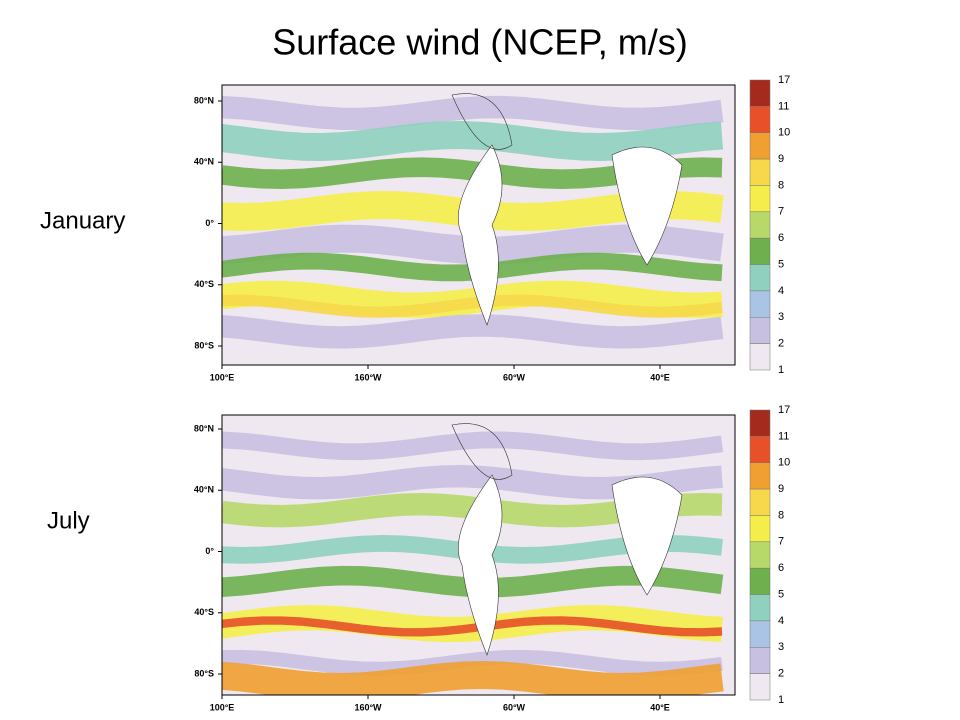  I want to click on title: Surface wind (NCEP, m/s), so click(479, 42).